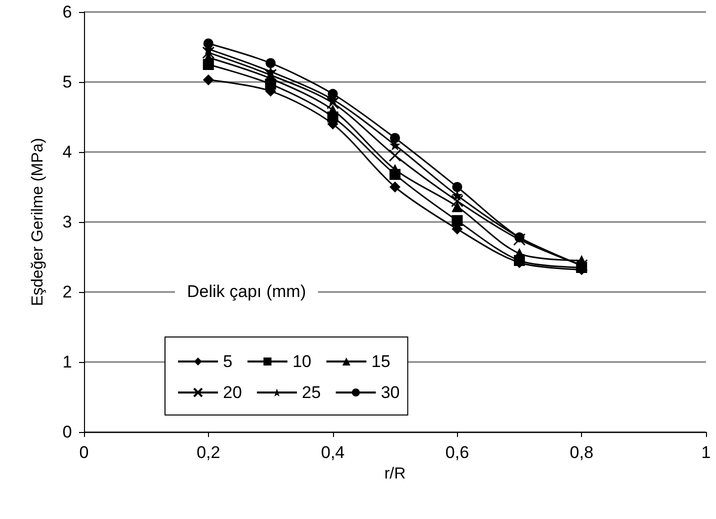 The width and height of the screenshot is (716, 519). Describe the element at coordinates (67, 362) in the screenshot. I see `y-tick-label: 1` at that location.